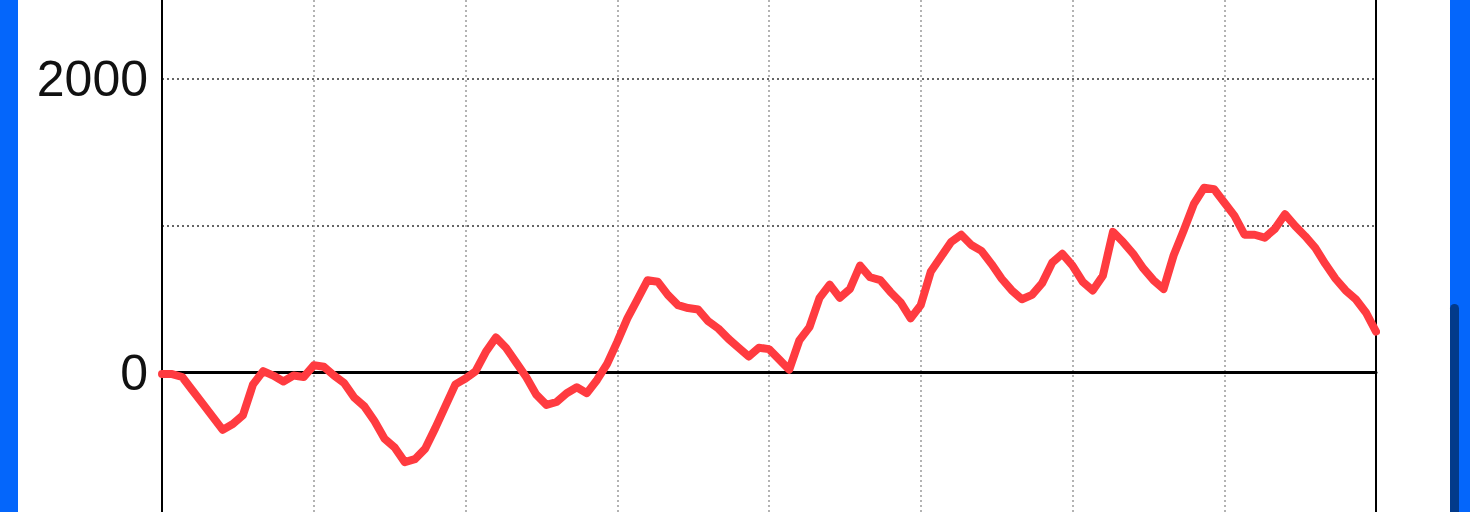  Describe the element at coordinates (92, 79) in the screenshot. I see `y-tick-label: 2000` at that location.